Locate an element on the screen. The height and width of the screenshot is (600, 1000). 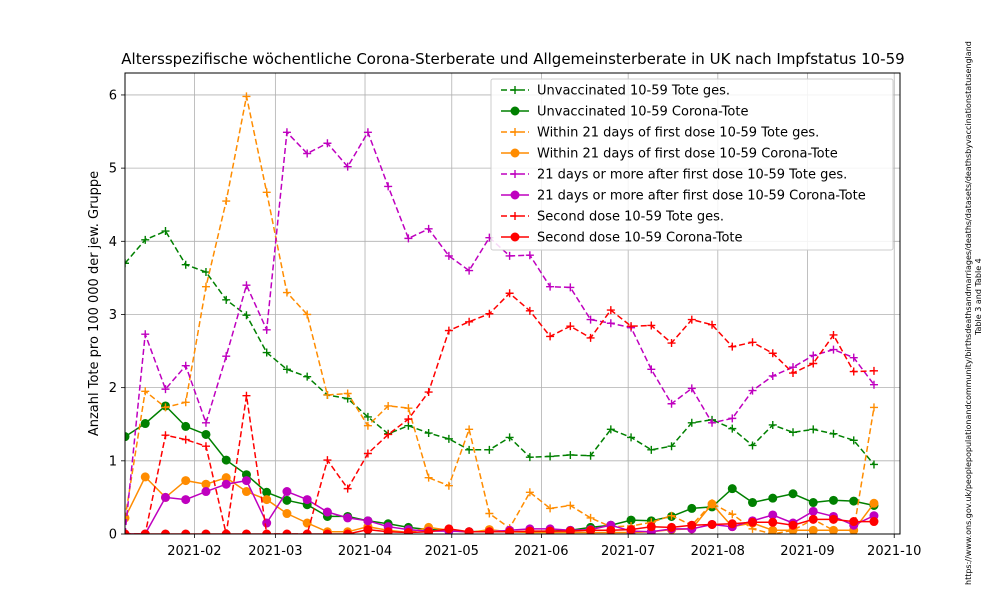
x-tick-label: 2021-09 is located at coordinates (807, 551).